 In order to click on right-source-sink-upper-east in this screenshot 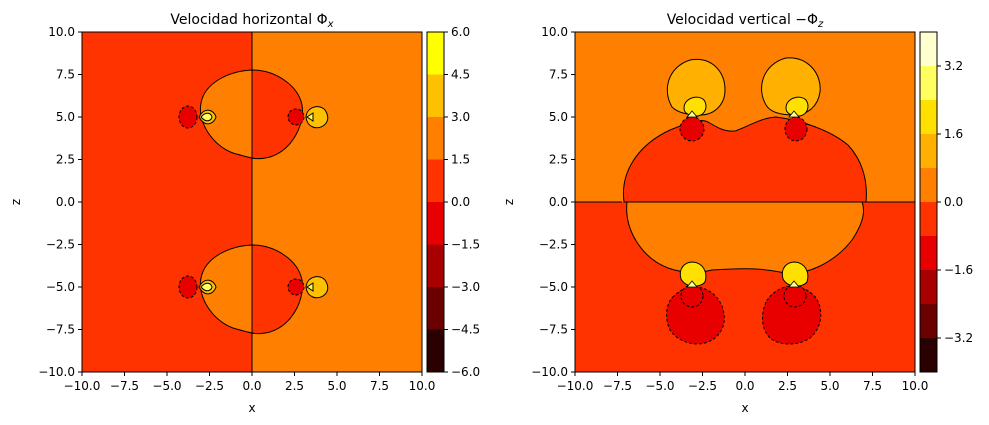, I will do `click(796, 129)`.